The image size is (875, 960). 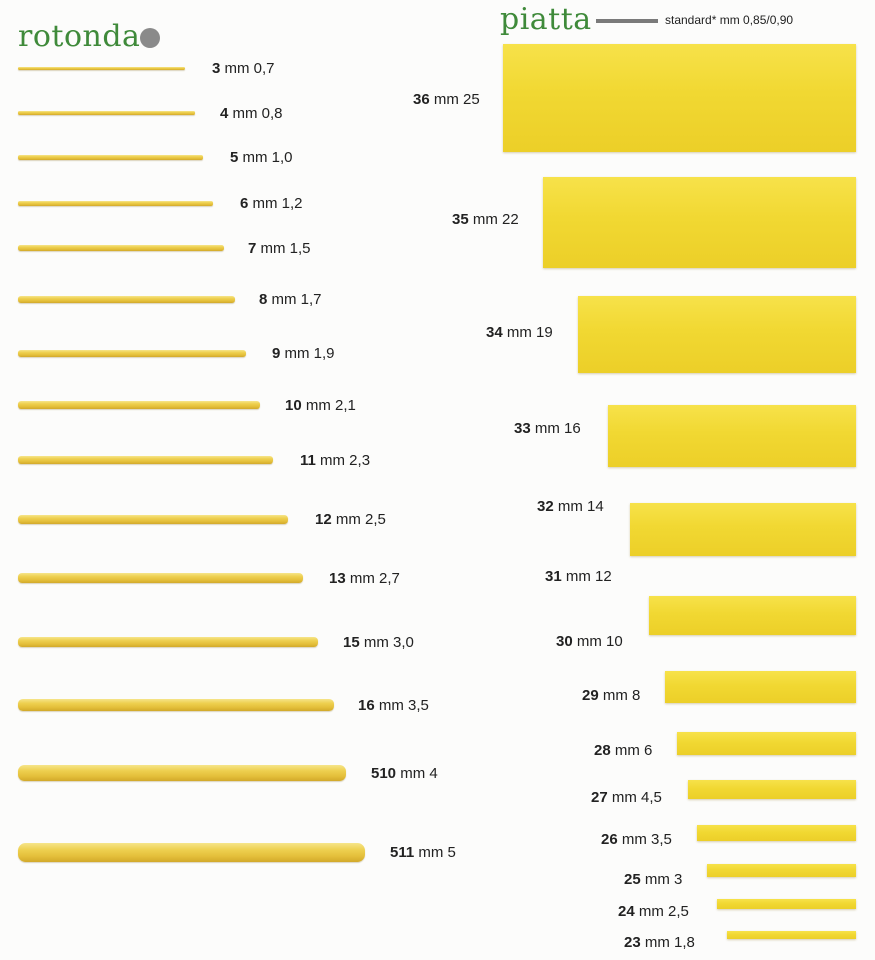 What do you see at coordinates (590, 695) in the screenshot?
I see `piatta-code-29: 29` at bounding box center [590, 695].